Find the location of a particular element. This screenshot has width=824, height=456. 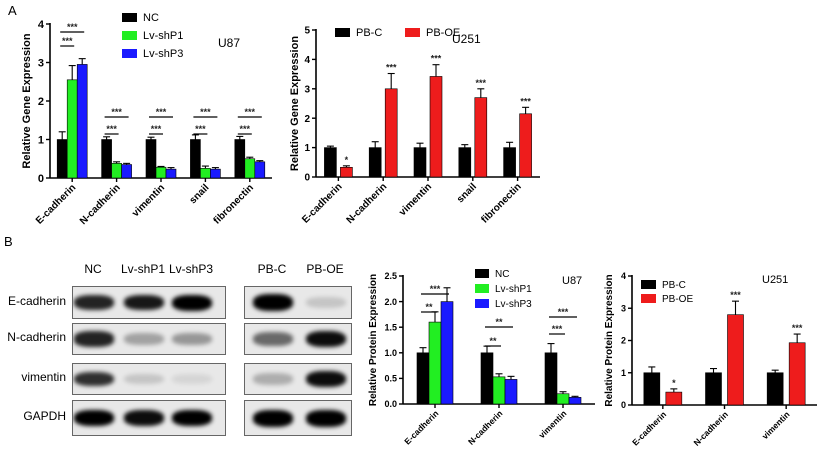

panel-label-a: A is located at coordinates (12, 10).